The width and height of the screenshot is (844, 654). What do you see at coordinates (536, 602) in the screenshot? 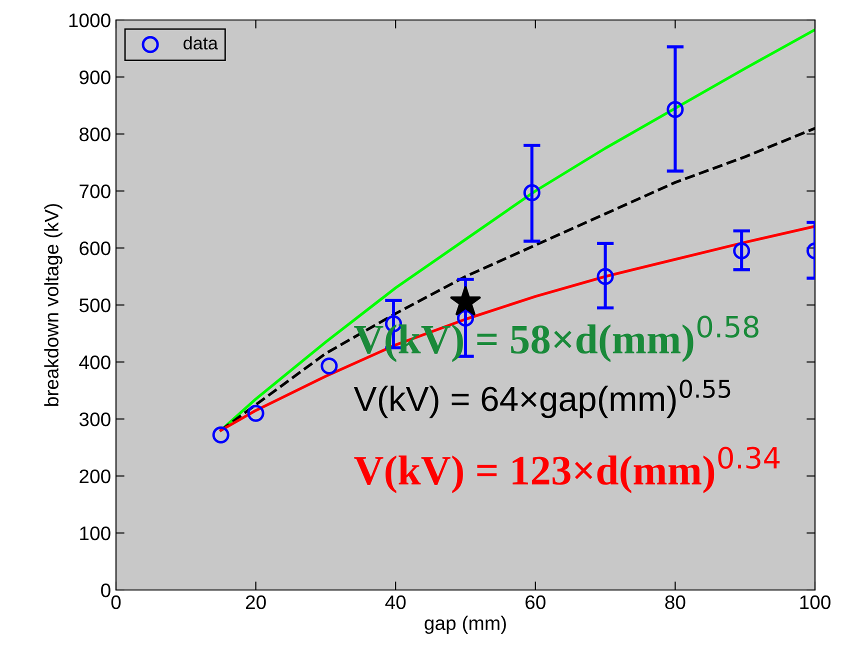
I see `x-tick-label: 60` at bounding box center [536, 602].